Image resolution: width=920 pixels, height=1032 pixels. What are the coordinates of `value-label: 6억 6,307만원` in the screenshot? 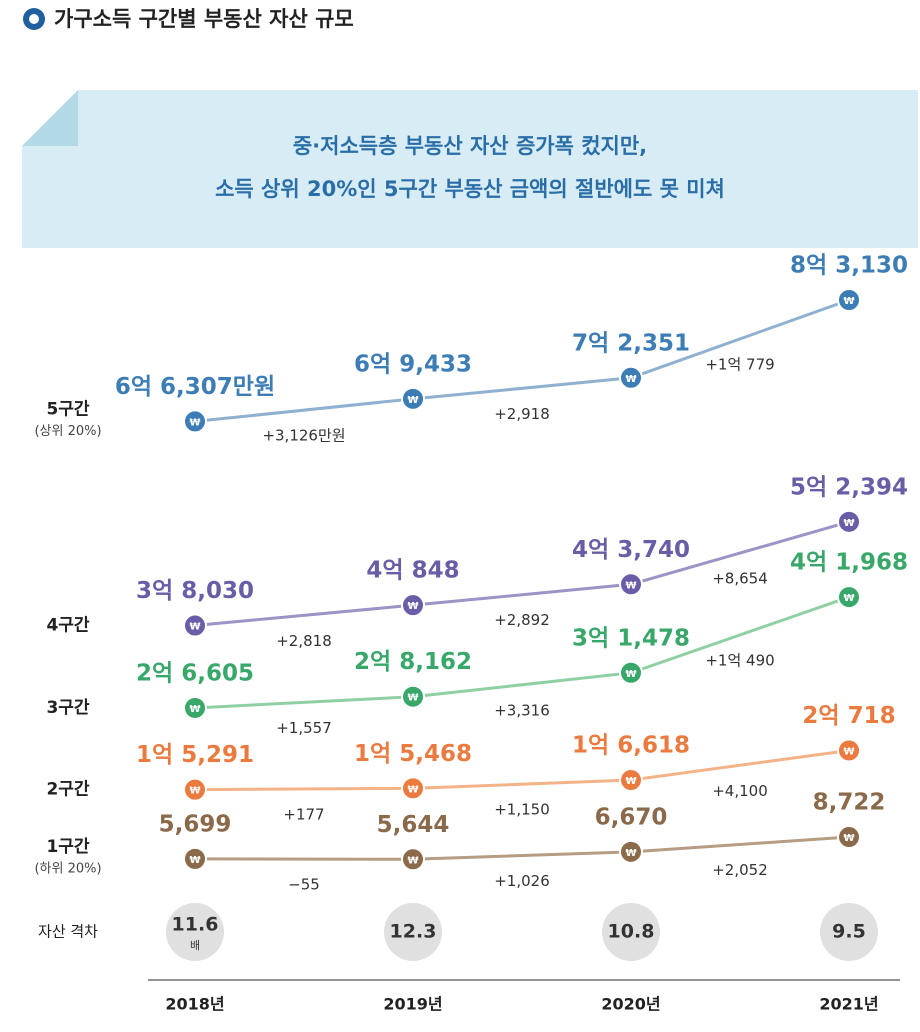 It's located at (195, 387).